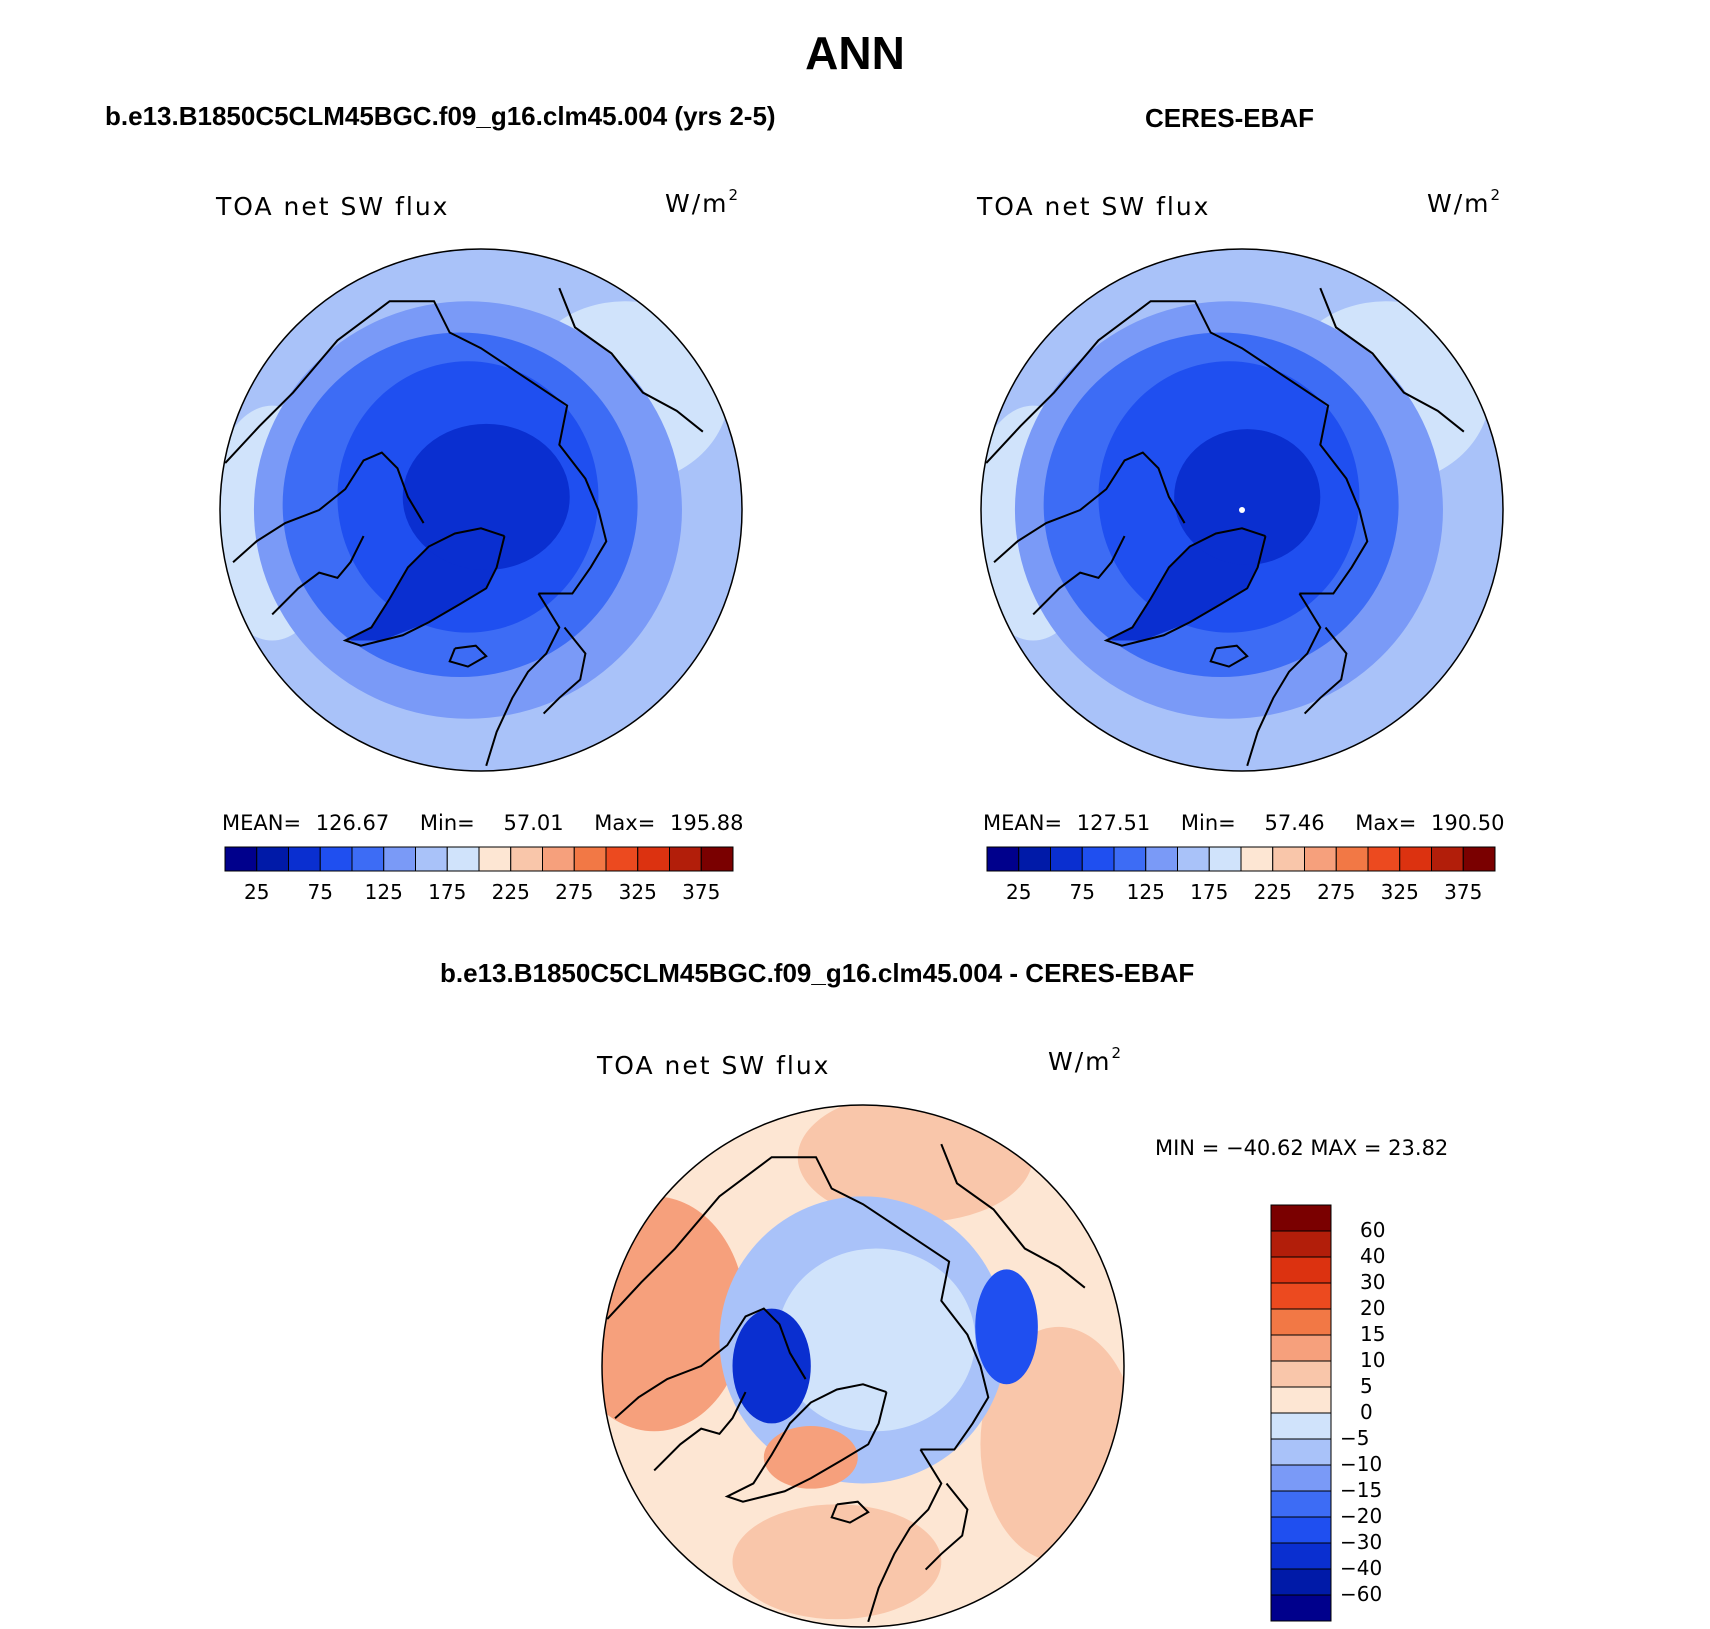 The width and height of the screenshot is (1710, 1629). I want to click on panel3-colorbar, so click(1301, 1413).